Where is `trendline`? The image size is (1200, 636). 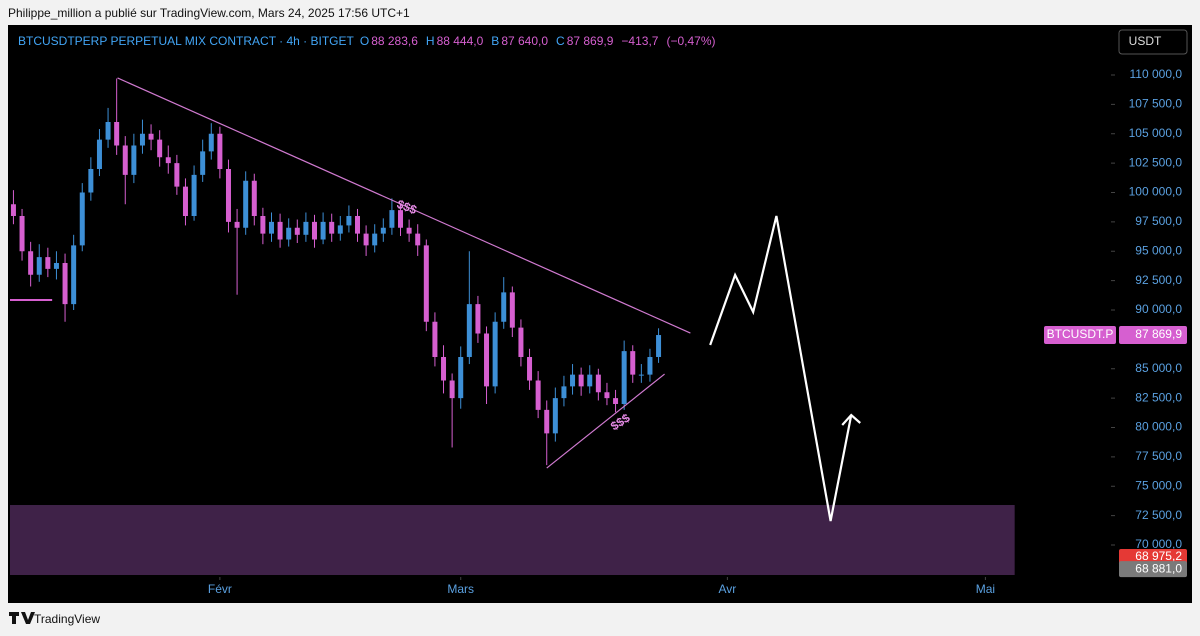
trendline is located at coordinates (605, 421).